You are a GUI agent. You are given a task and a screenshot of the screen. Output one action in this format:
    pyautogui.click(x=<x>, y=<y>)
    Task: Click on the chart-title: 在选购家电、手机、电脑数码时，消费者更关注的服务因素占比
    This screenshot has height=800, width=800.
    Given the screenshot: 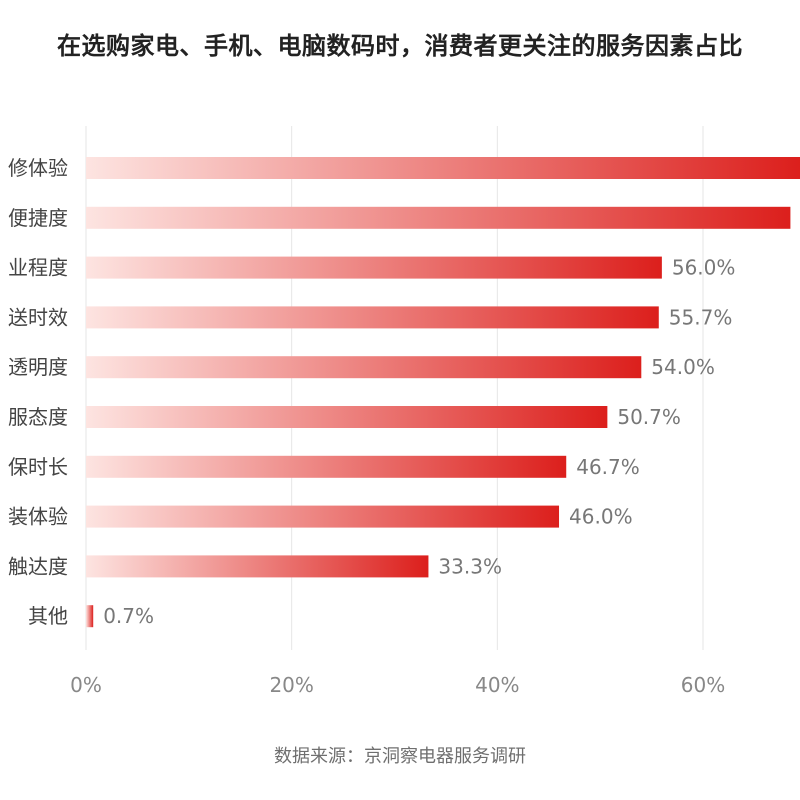 What is the action you would take?
    pyautogui.click(x=400, y=46)
    